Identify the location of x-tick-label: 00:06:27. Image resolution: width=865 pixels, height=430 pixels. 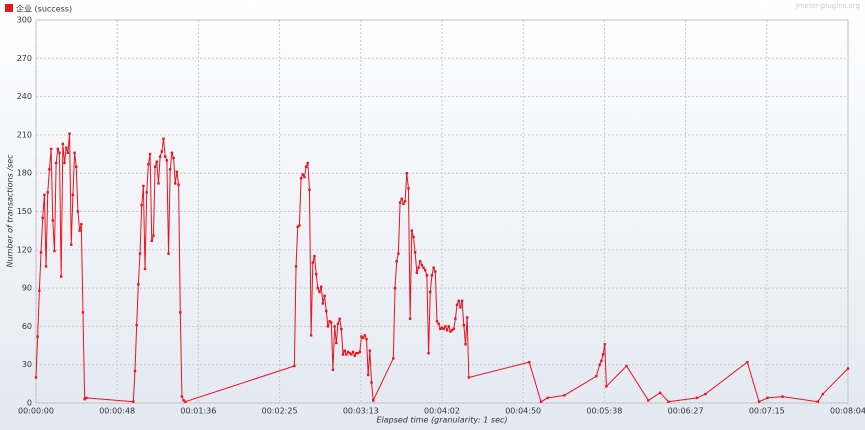
(686, 411).